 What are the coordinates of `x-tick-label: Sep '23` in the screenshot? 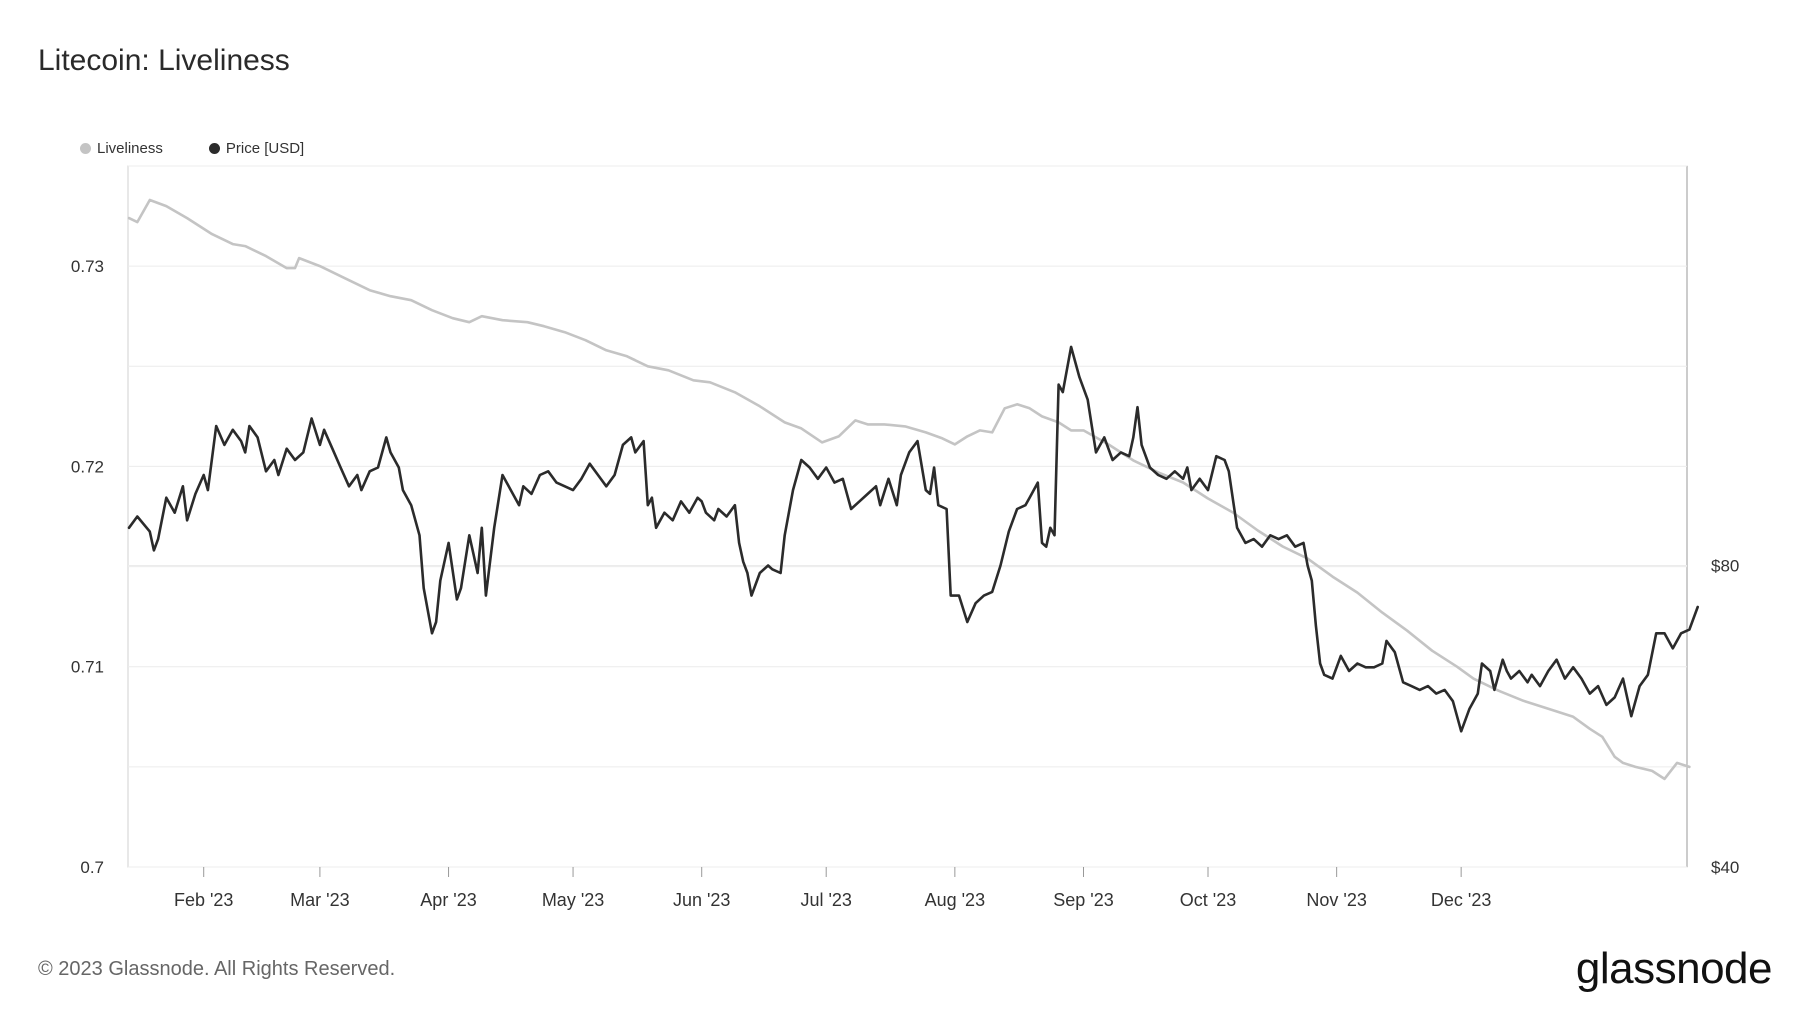 It's located at (1083, 900).